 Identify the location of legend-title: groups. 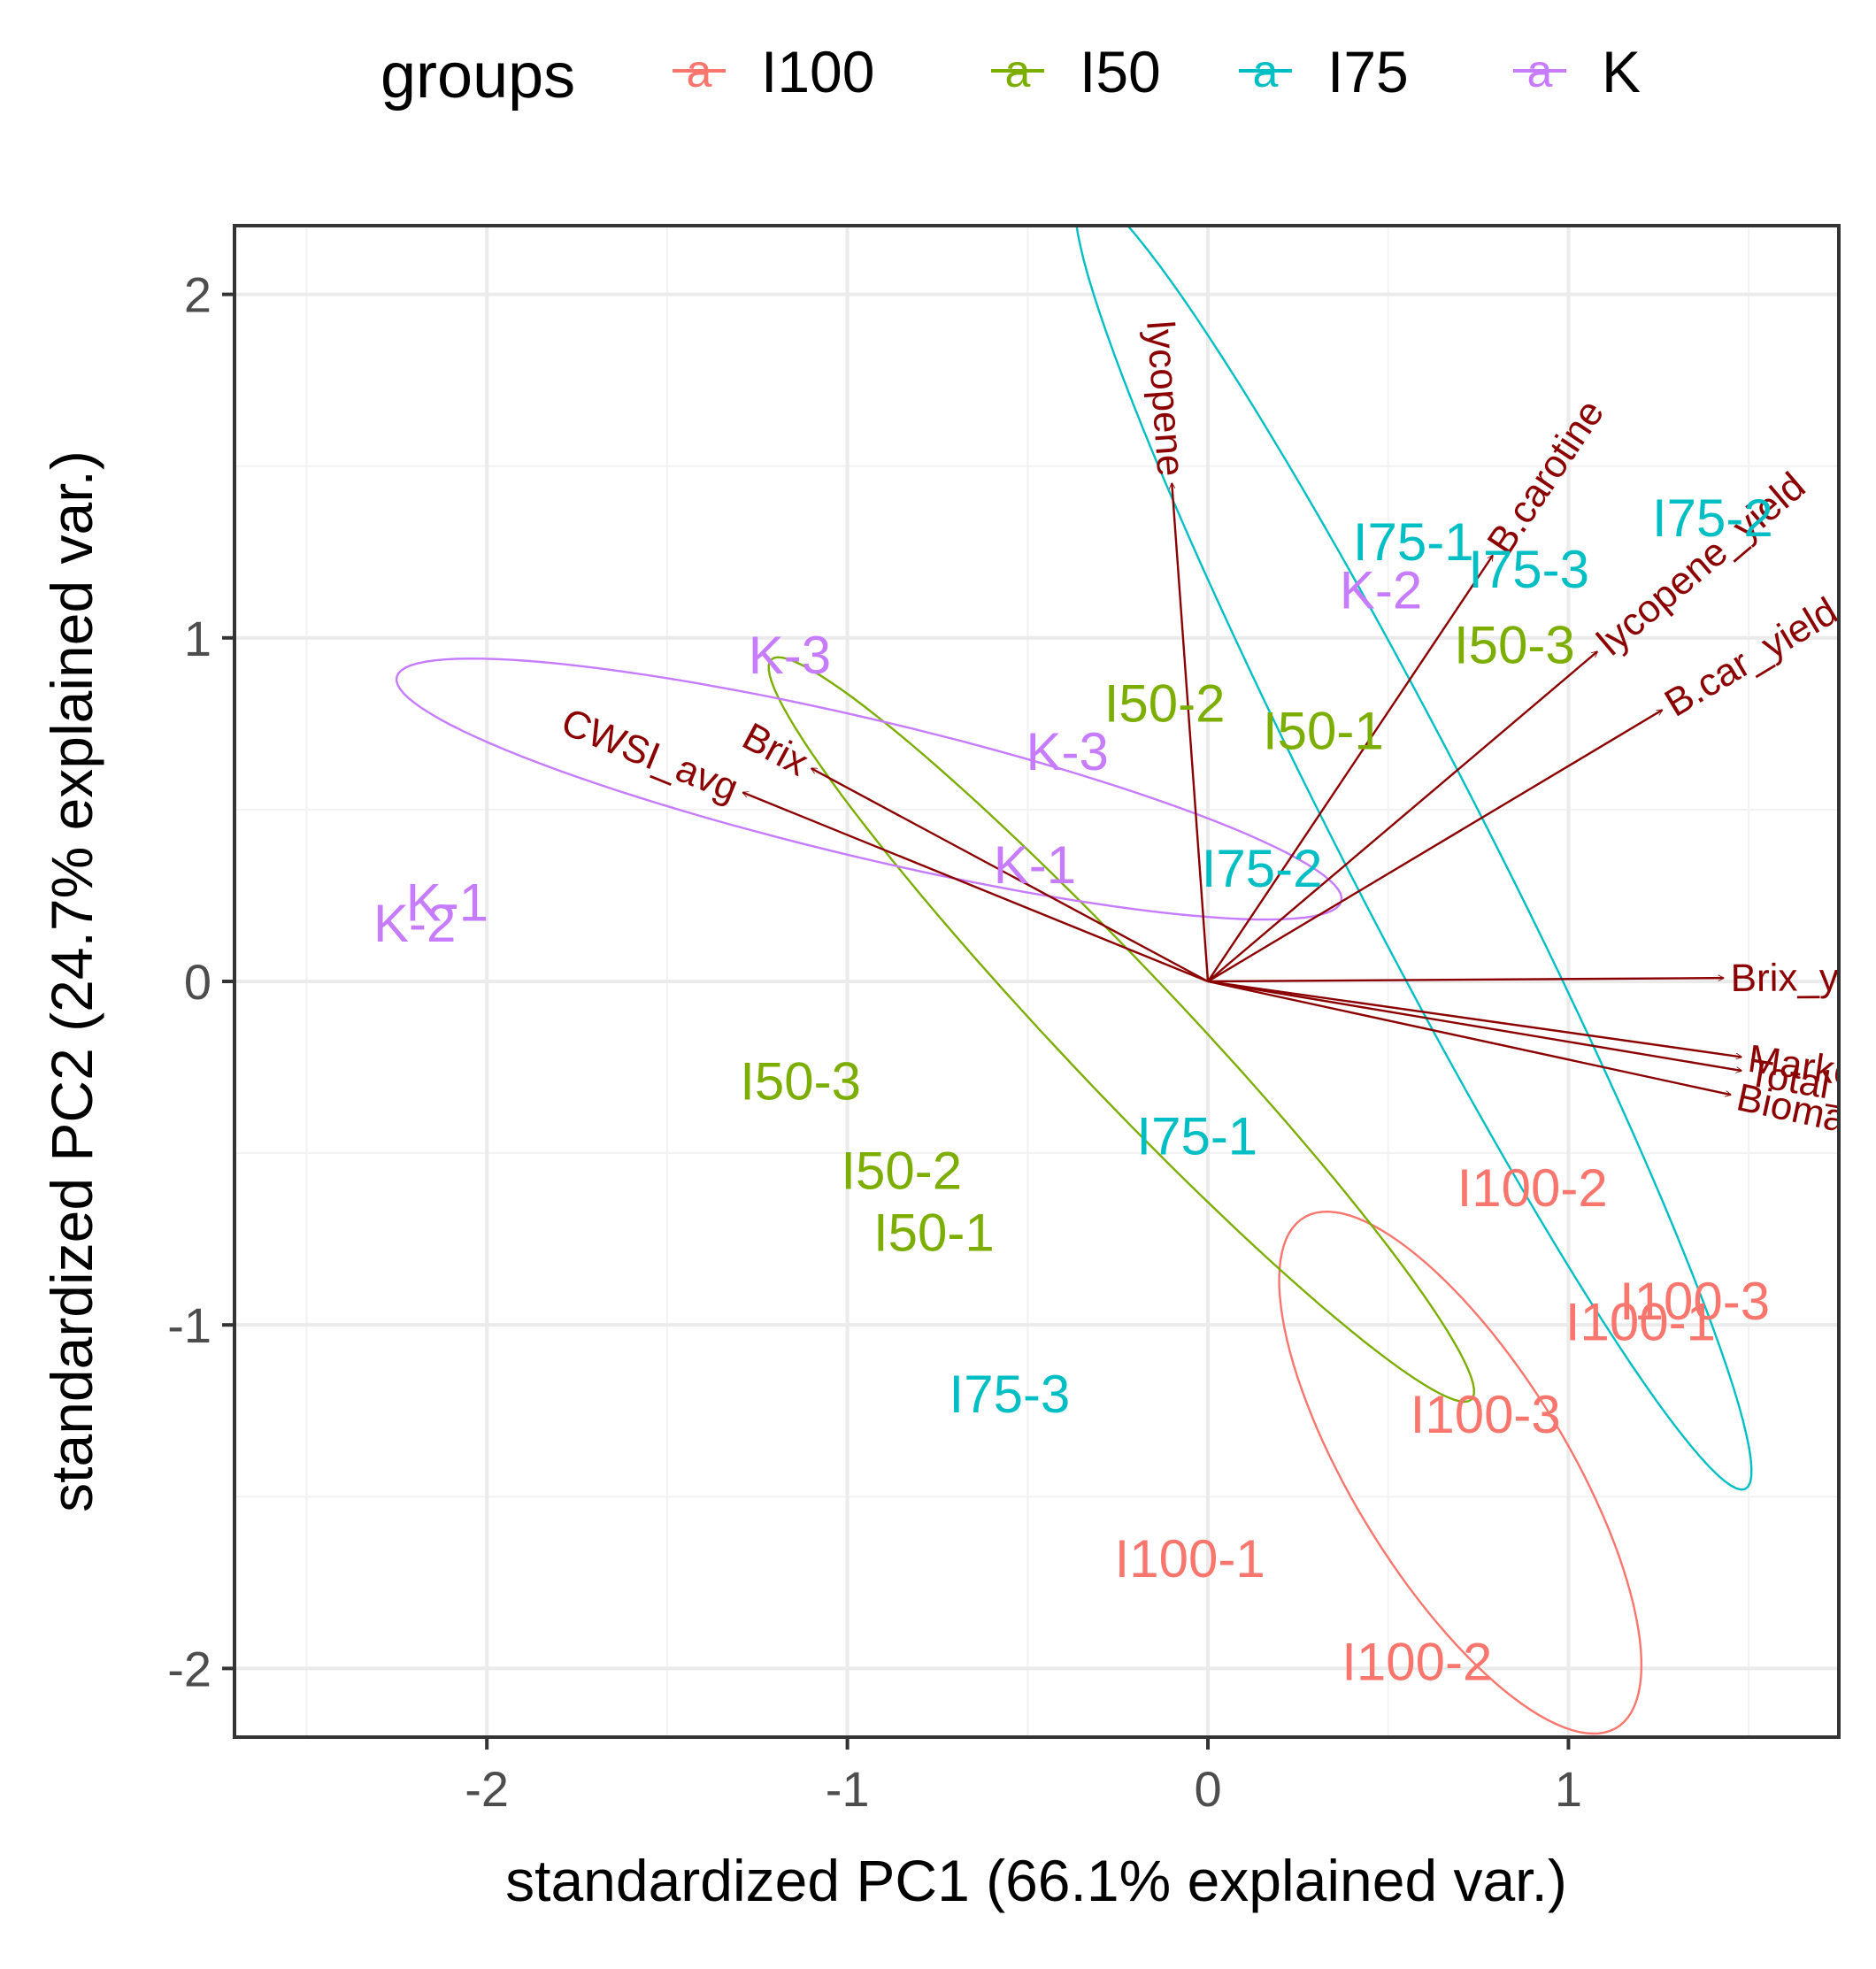
(478, 76).